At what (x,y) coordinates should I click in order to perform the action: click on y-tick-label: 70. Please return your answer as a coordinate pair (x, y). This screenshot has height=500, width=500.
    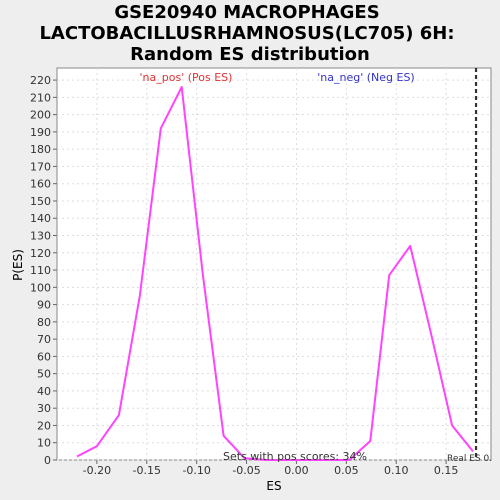
    Looking at the image, I should click on (44, 339).